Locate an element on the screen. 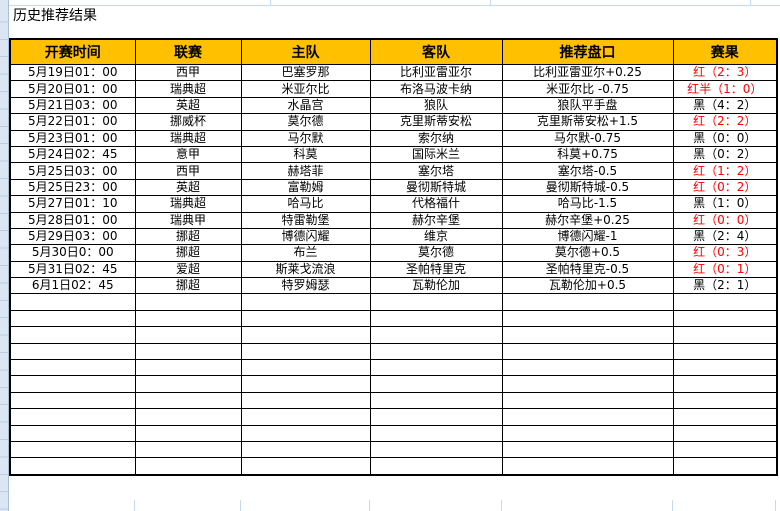  cell-kickoff-time: 5月24日02：45 is located at coordinates (72, 154).